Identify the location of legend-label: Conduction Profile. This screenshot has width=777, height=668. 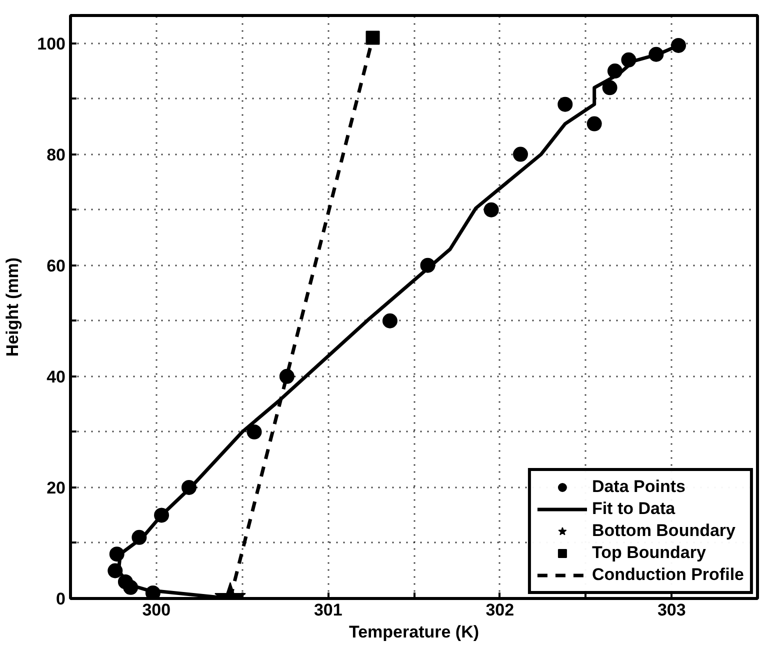
(668, 575).